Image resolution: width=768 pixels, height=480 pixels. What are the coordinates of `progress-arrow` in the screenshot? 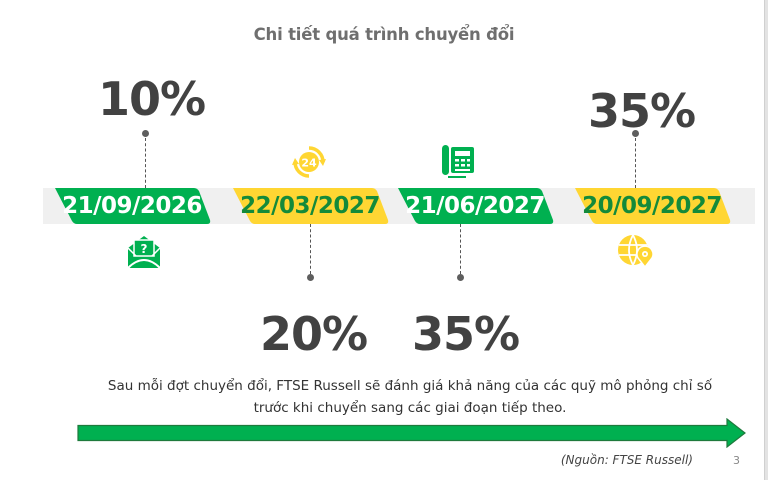 It's located at (412, 434).